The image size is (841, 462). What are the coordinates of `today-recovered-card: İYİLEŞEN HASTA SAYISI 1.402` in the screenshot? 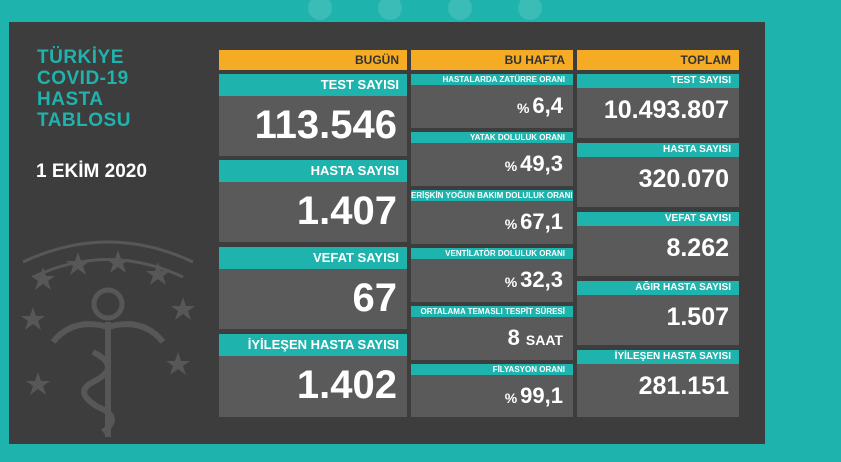 It's located at (313, 375).